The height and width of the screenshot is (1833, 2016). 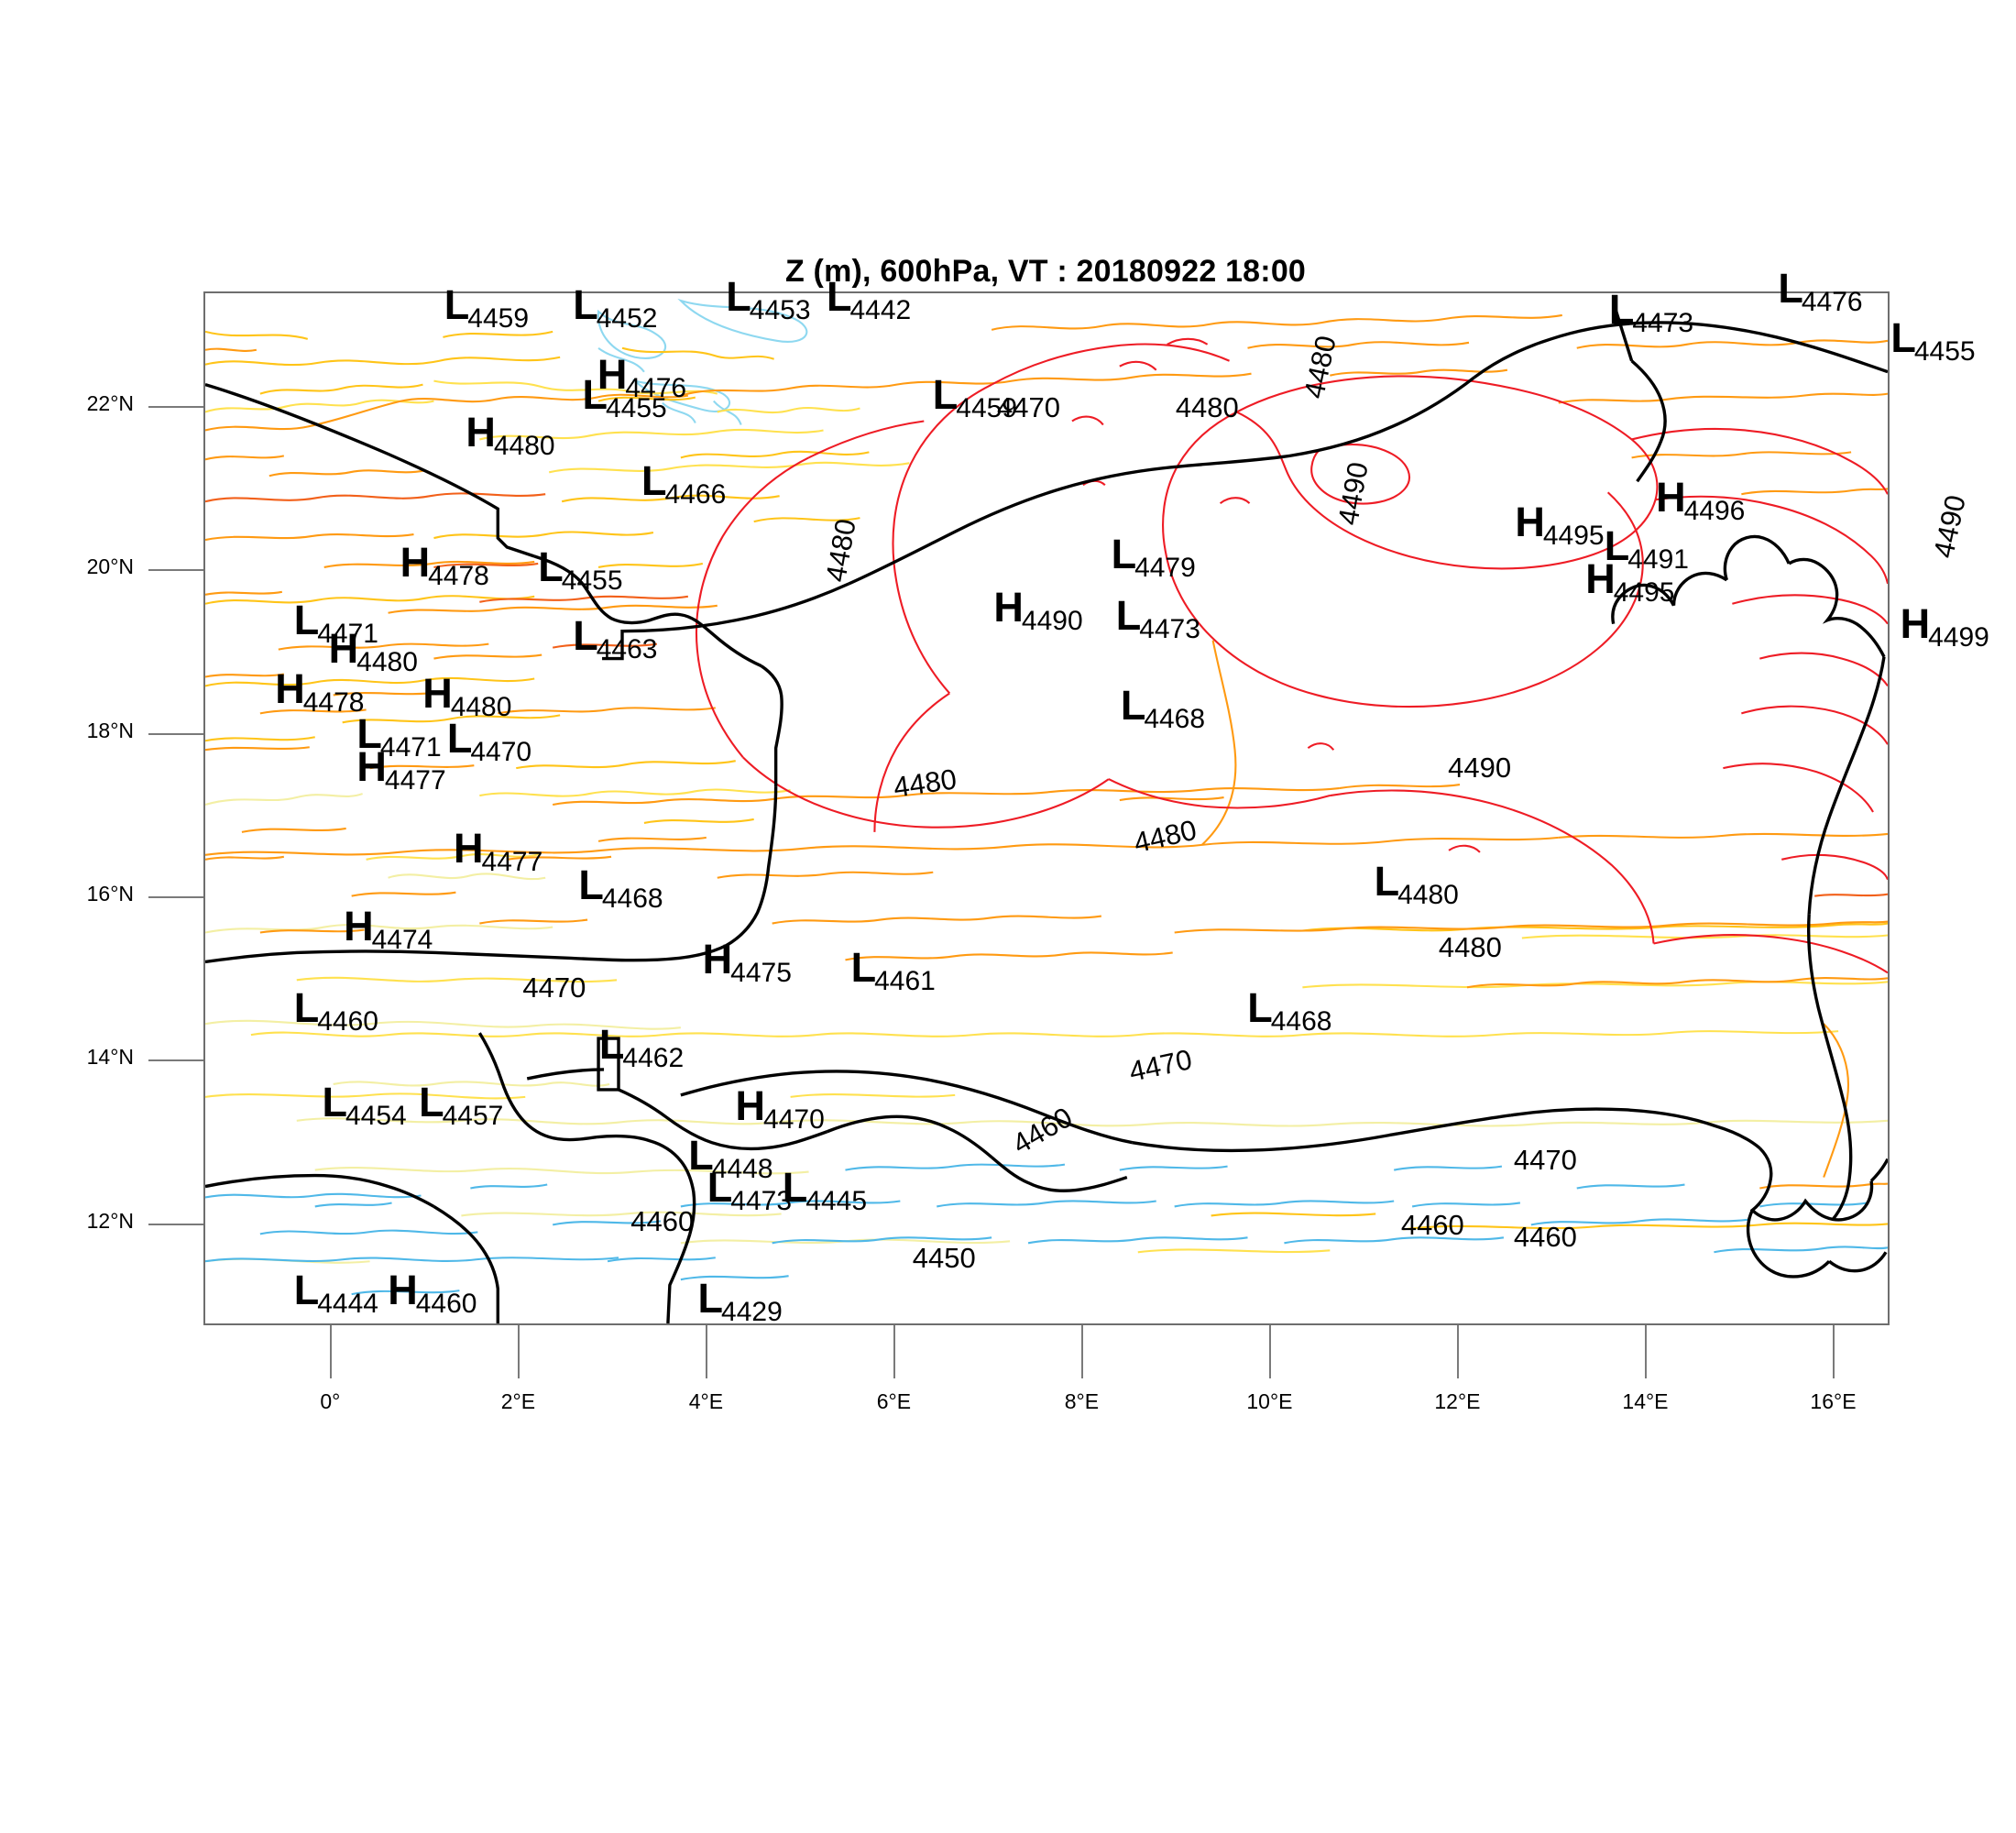 I want to click on extremum-value: 4470, so click(x=794, y=1120).